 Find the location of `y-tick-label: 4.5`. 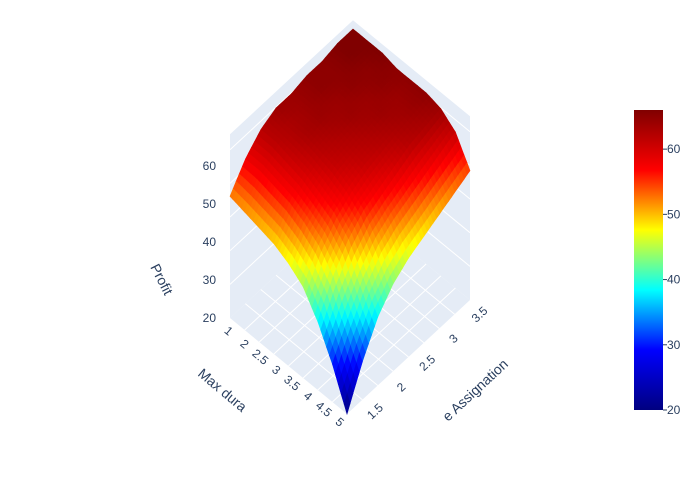

y-tick-label: 4.5 is located at coordinates (324, 409).